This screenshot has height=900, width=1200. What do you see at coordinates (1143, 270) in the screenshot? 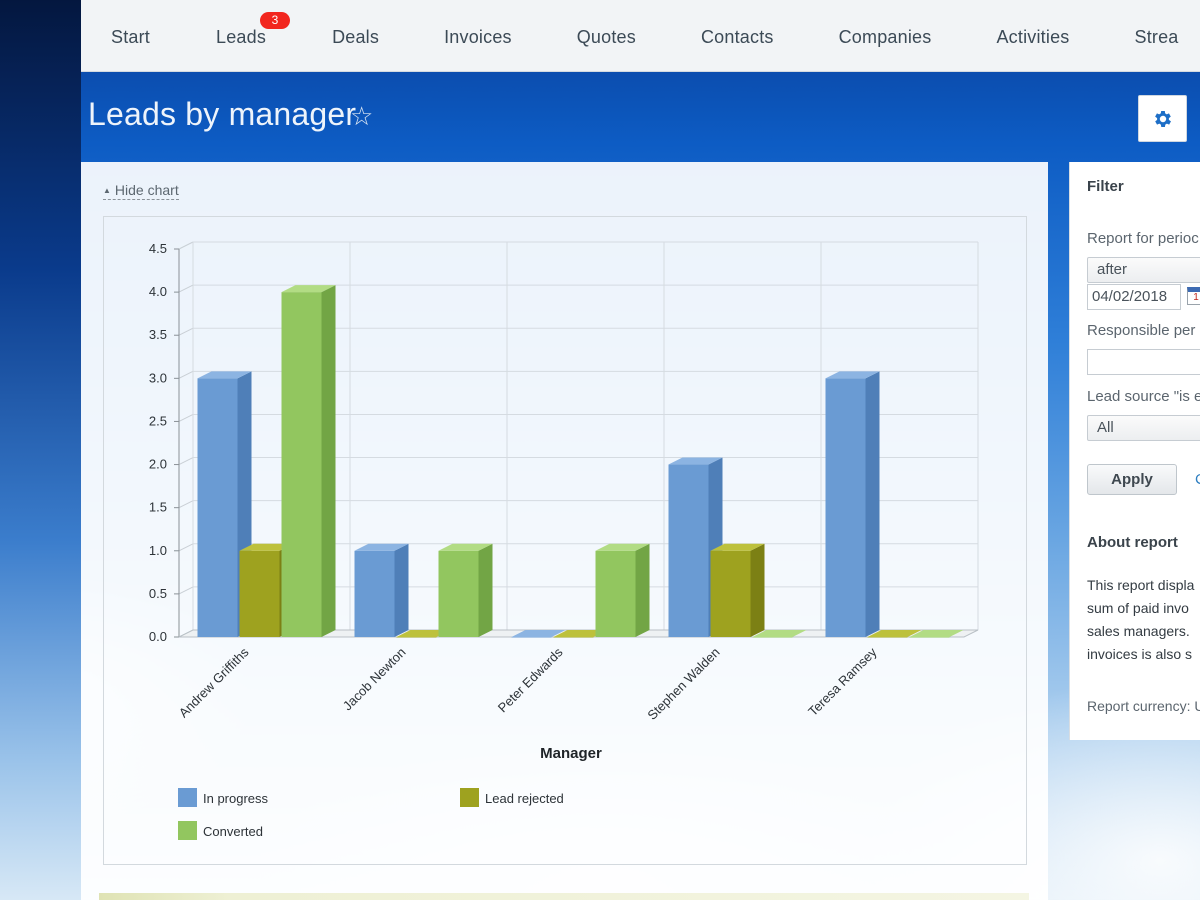
I see `period-select: after` at bounding box center [1143, 270].